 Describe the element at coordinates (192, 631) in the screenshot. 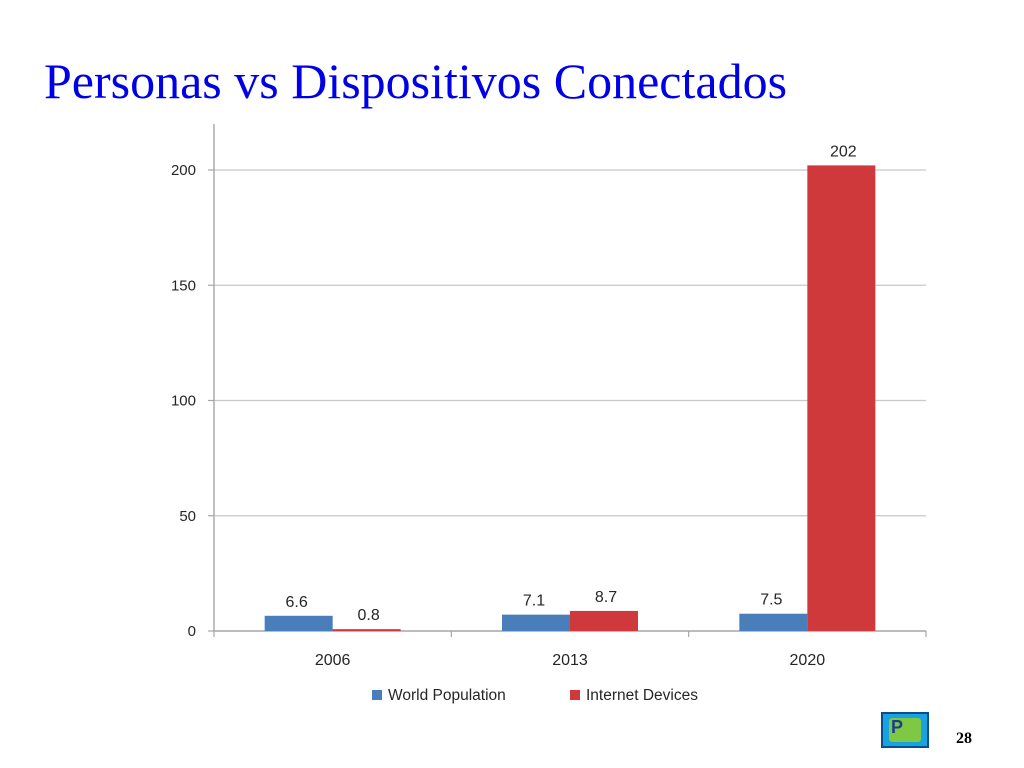

I see `y-tick-label: 0` at that location.